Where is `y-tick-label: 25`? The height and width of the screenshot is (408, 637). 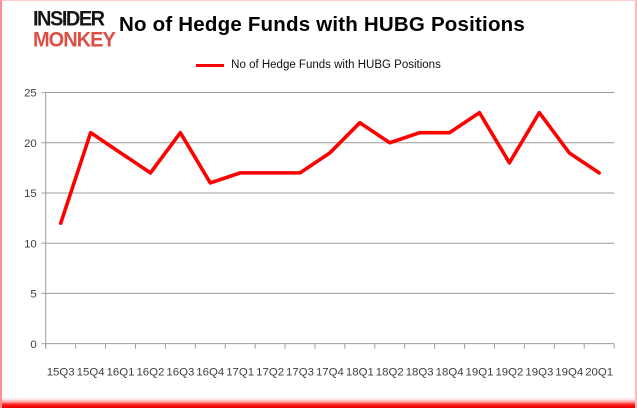 y-tick-label: 25 is located at coordinates (30, 94).